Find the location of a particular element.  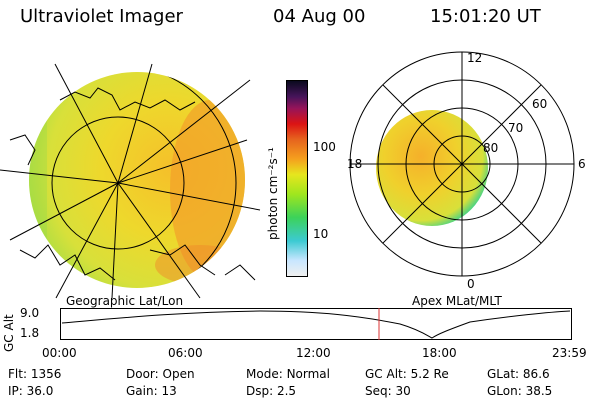

colorbar-tick-10: 10 is located at coordinates (321, 234).